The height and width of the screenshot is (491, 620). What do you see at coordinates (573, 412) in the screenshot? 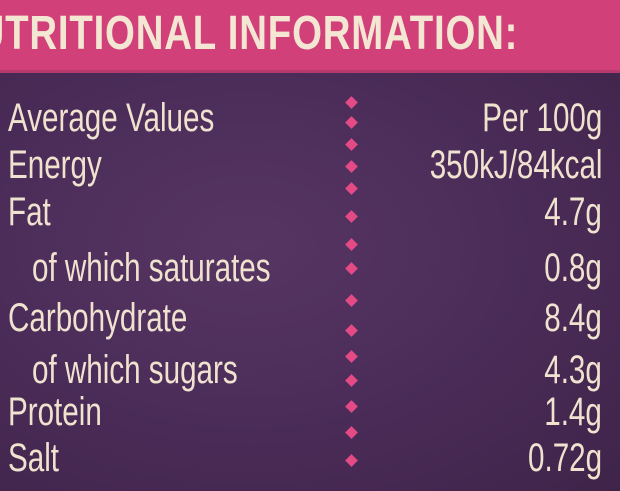
I see `row-value: 1.4g` at bounding box center [573, 412].